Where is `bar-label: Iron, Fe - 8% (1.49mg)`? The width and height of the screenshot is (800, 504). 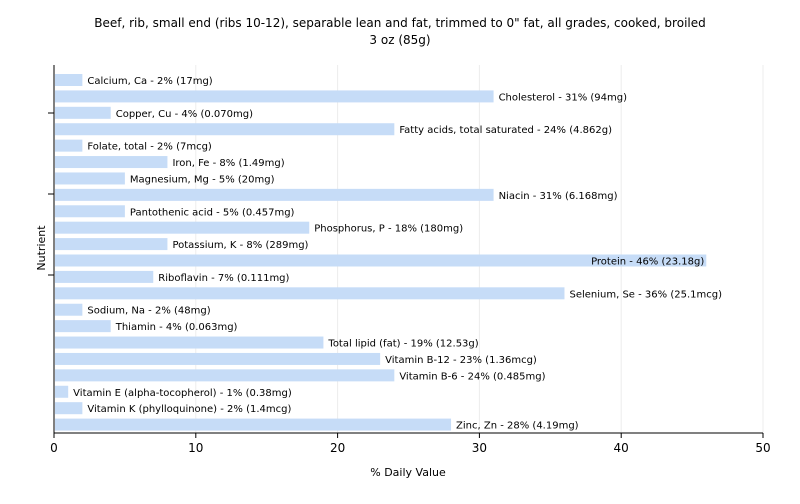
bar-label: Iron, Fe - 8% (1.49mg) is located at coordinates (228, 163).